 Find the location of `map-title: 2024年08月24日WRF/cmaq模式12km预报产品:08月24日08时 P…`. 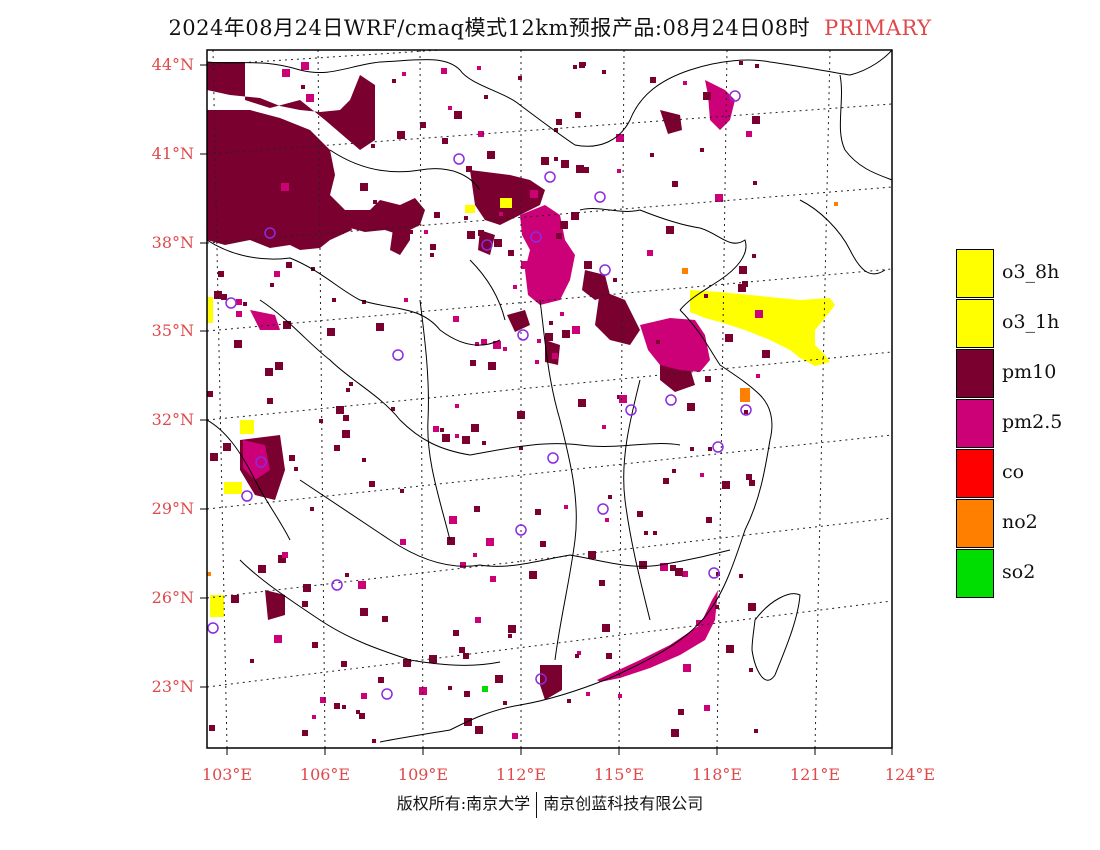

map-title: 2024年08月24日WRF/cmaq模式12km预报产品:08月24日08时 P… is located at coordinates (550, 27).